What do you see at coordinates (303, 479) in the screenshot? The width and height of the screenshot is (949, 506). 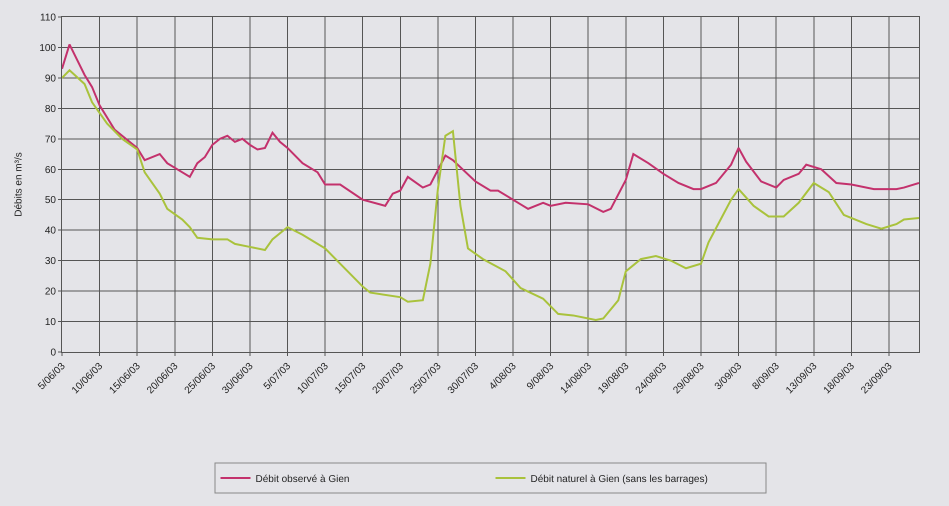 I see `legend-label: Débit observé à Gien` at bounding box center [303, 479].